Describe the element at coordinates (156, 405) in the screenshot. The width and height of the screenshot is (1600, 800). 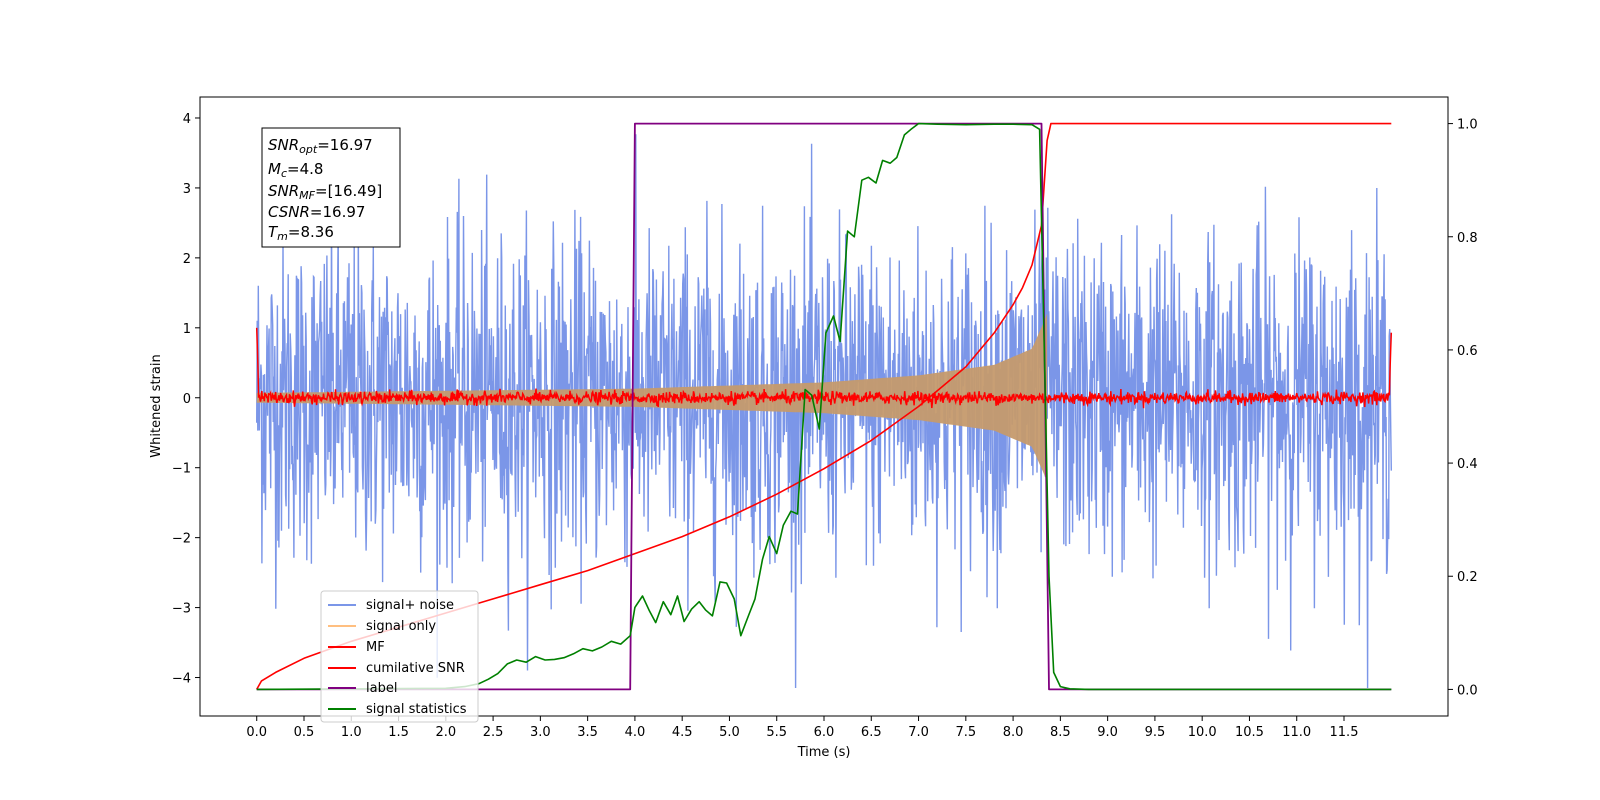
I see `y-axis-label: Whitened strain` at that location.